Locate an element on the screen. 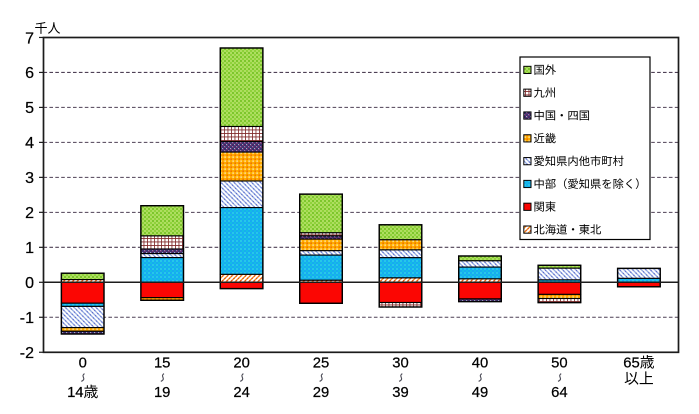 The height and width of the screenshot is (414, 699). svg-text: 29 is located at coordinates (321, 393).